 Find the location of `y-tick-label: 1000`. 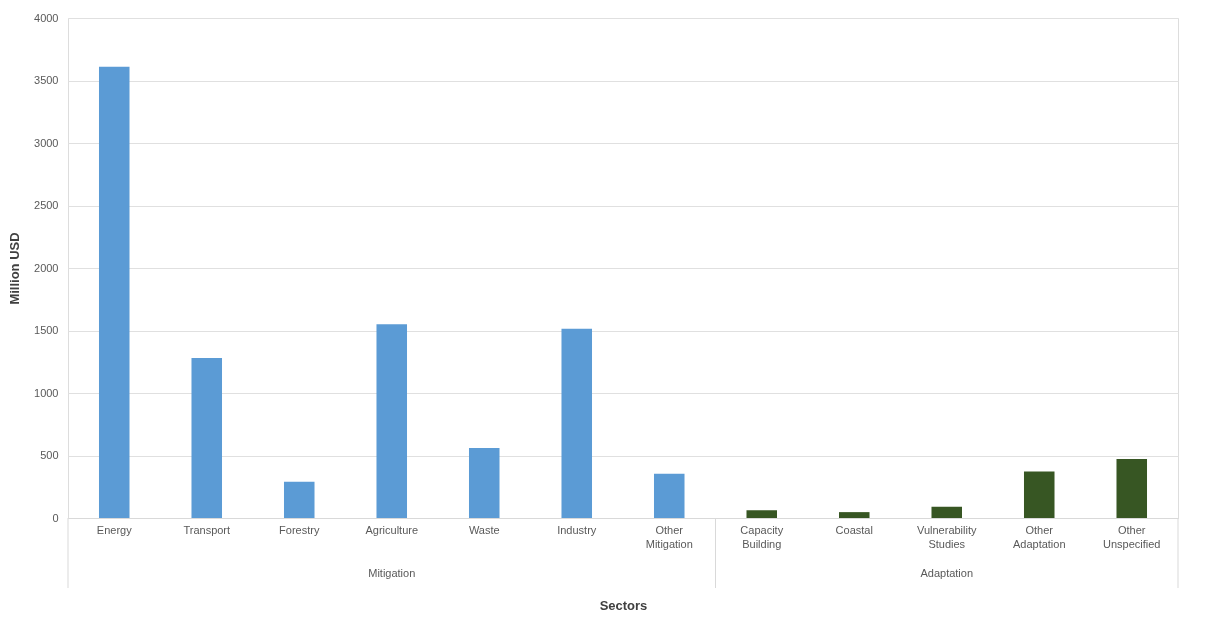

y-tick-label: 1000 is located at coordinates (46, 392).